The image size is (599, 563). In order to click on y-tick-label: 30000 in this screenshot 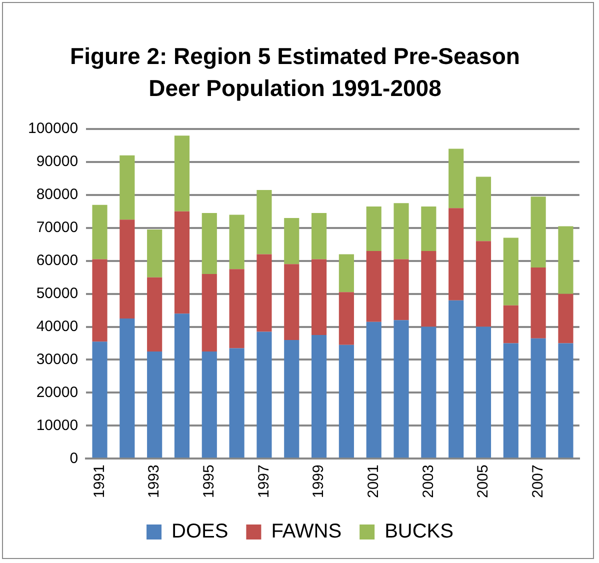, I will do `click(57, 359)`.